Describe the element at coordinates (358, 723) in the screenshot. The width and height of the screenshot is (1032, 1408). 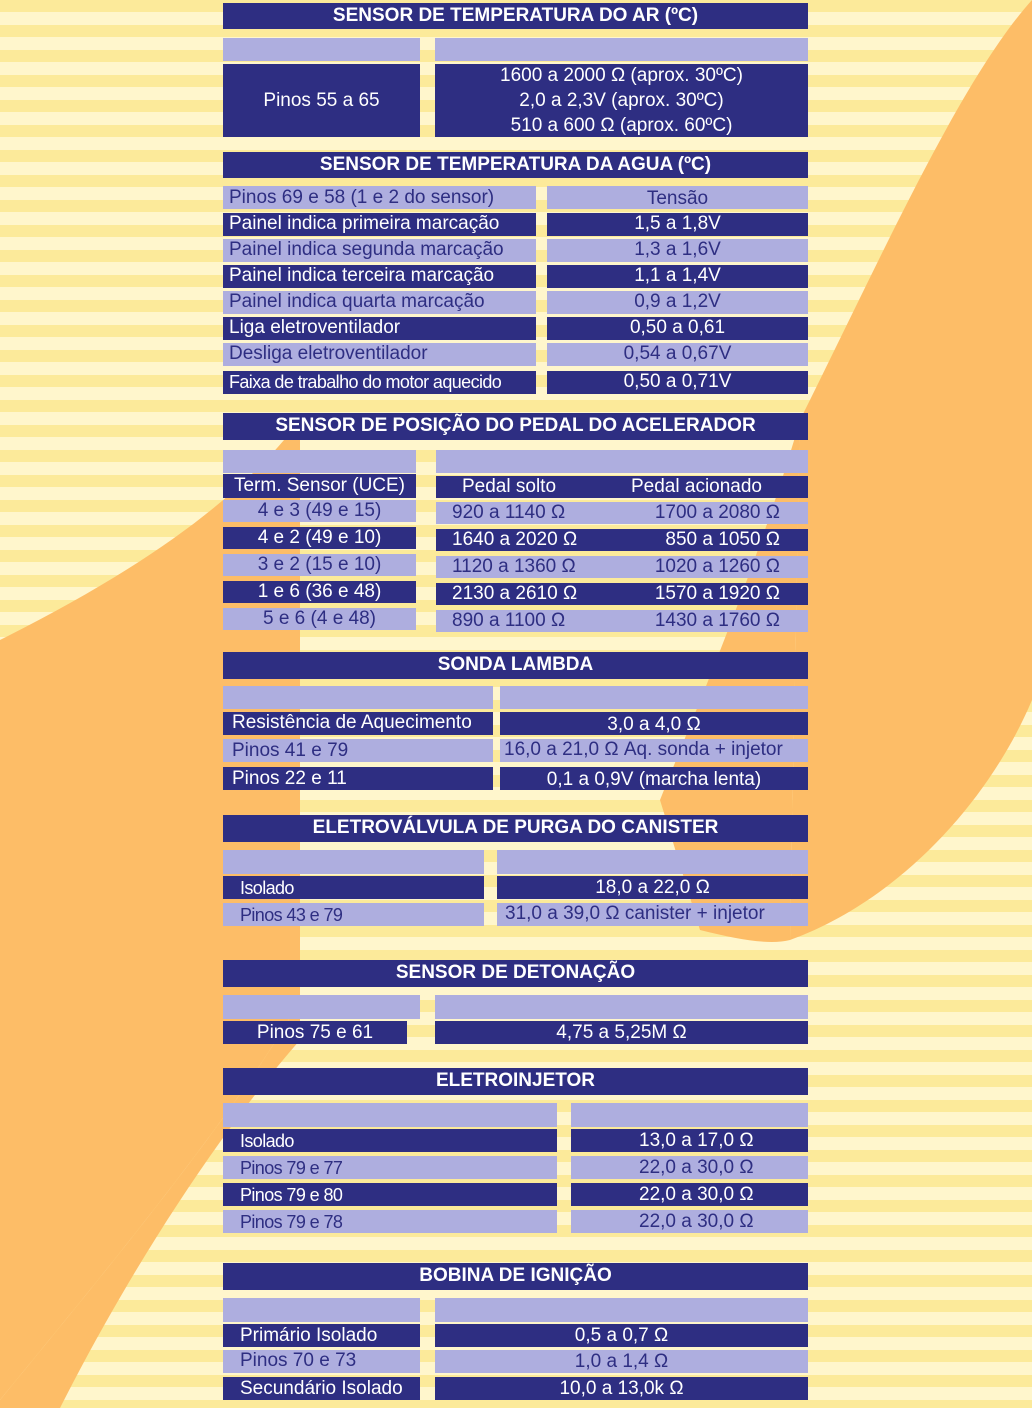
I see `lambda-row-label: Resistência de Aquecimento` at that location.